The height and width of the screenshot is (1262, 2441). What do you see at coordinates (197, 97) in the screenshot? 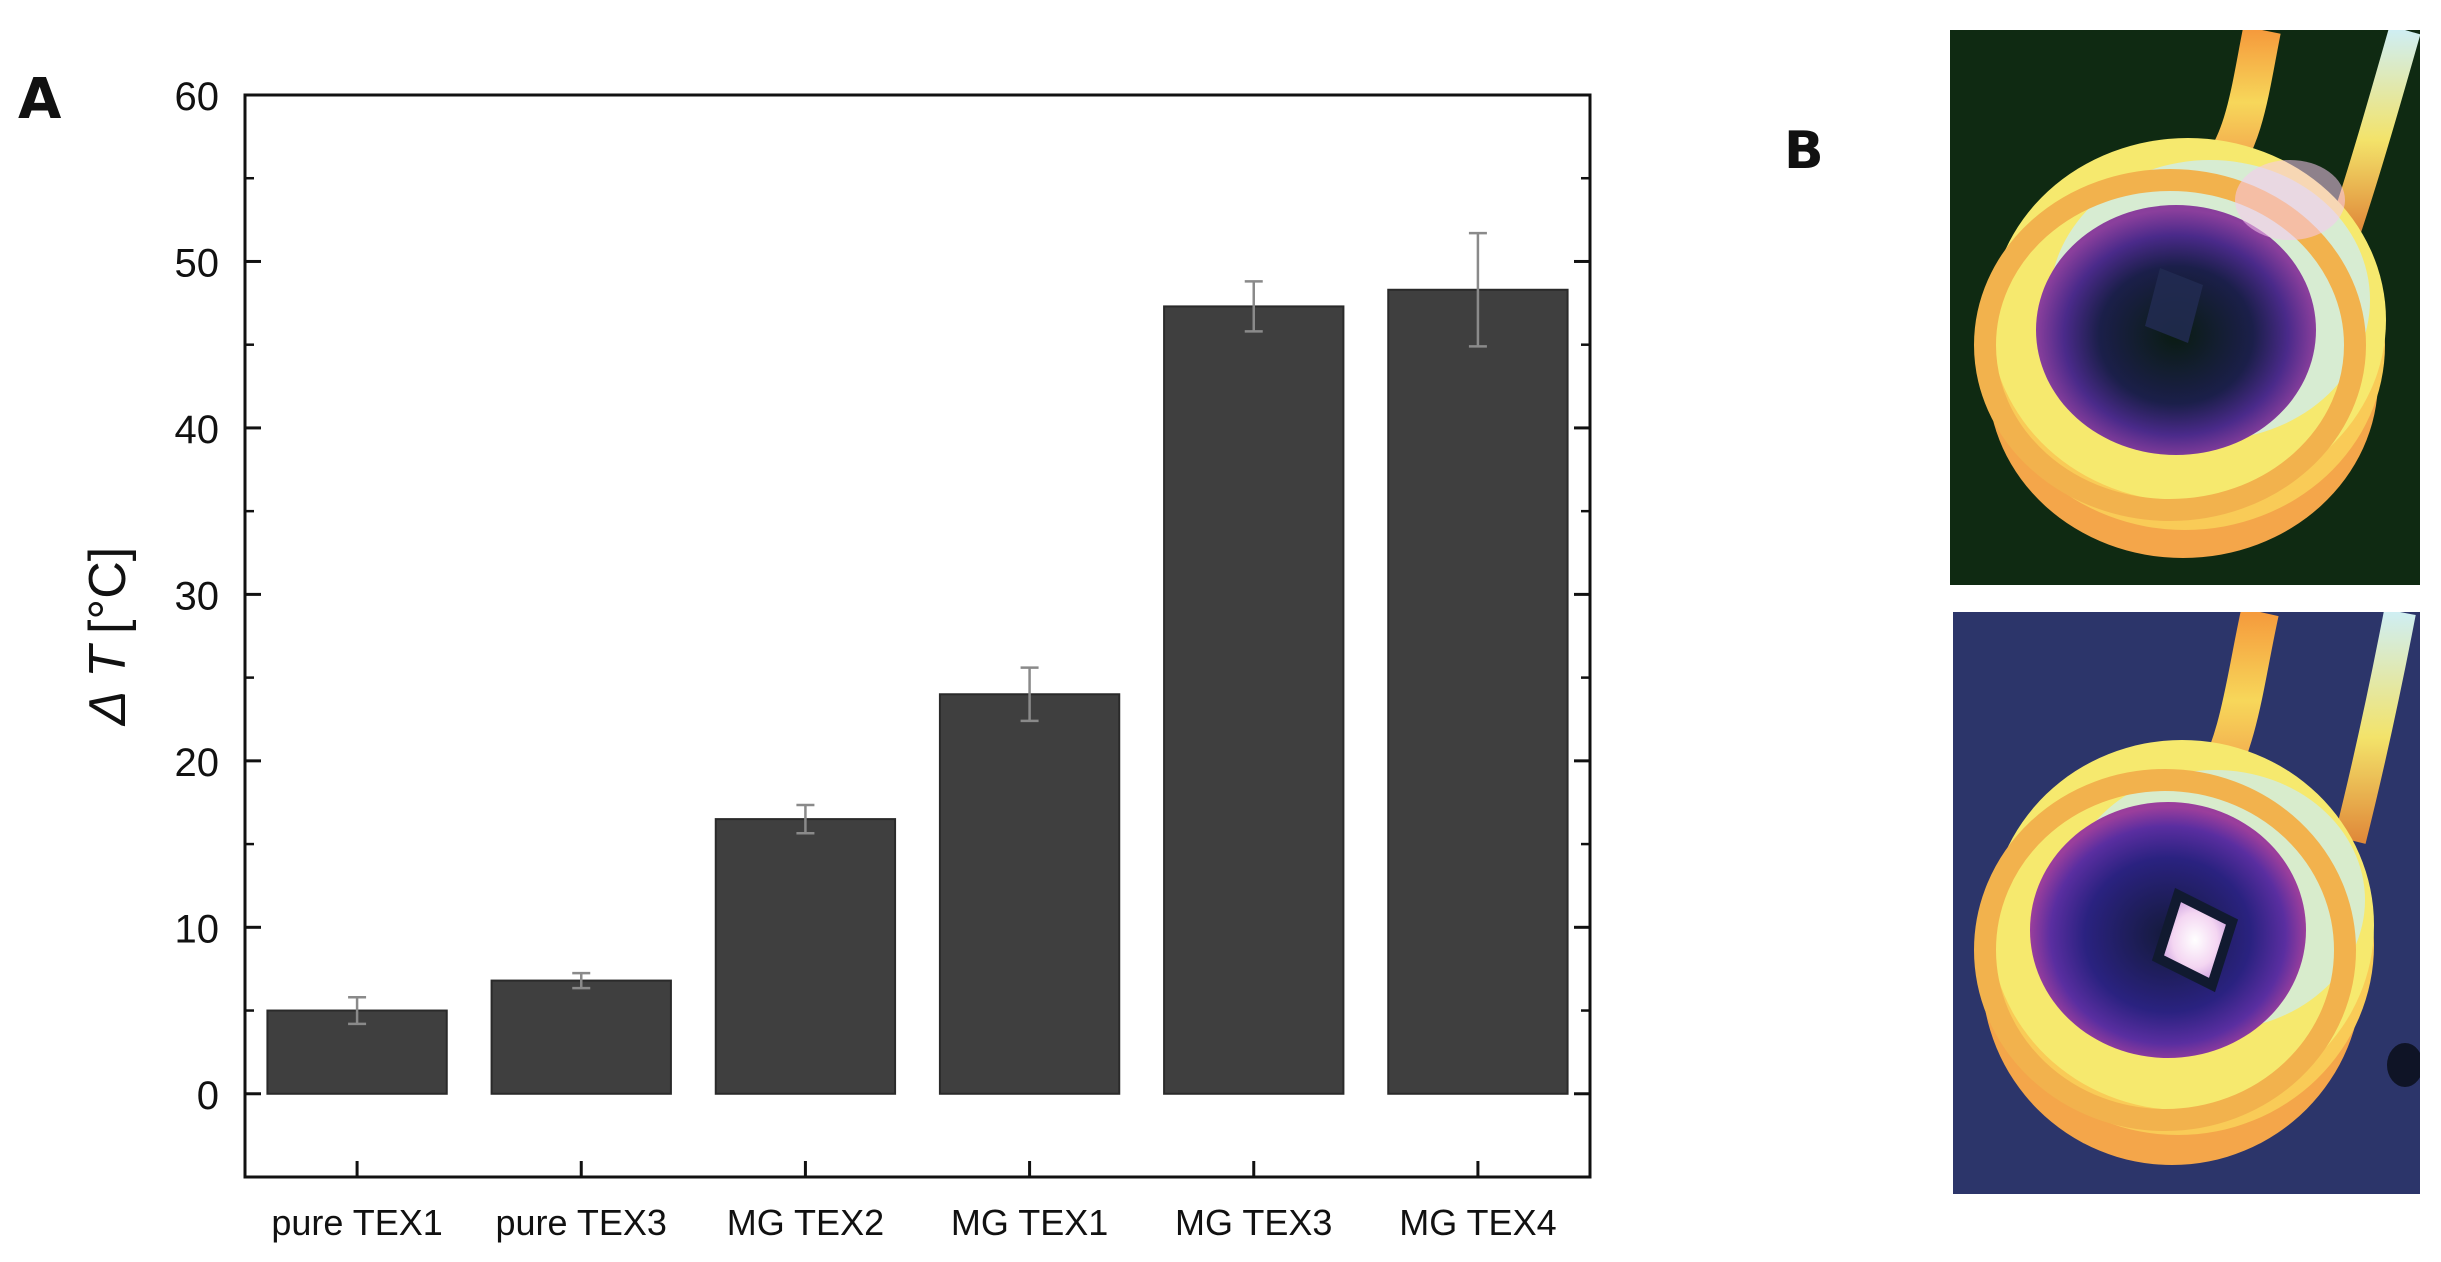
I see `y-tick-label: 60` at bounding box center [197, 97].